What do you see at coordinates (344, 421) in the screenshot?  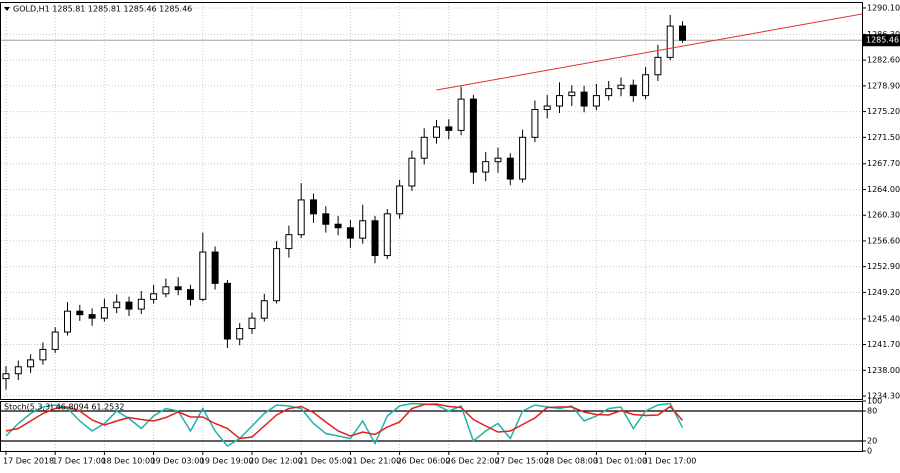 I see `indicator-line` at bounding box center [344, 421].